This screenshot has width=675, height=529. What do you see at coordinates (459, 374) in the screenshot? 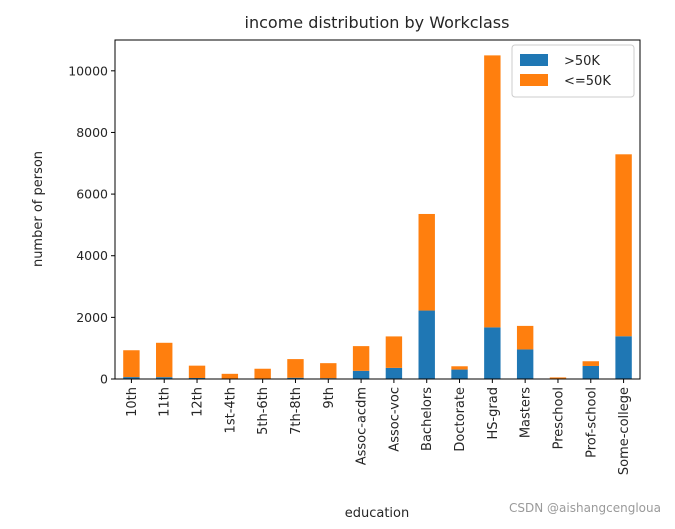
I see `bar-gt50k-doctorate` at bounding box center [459, 374].